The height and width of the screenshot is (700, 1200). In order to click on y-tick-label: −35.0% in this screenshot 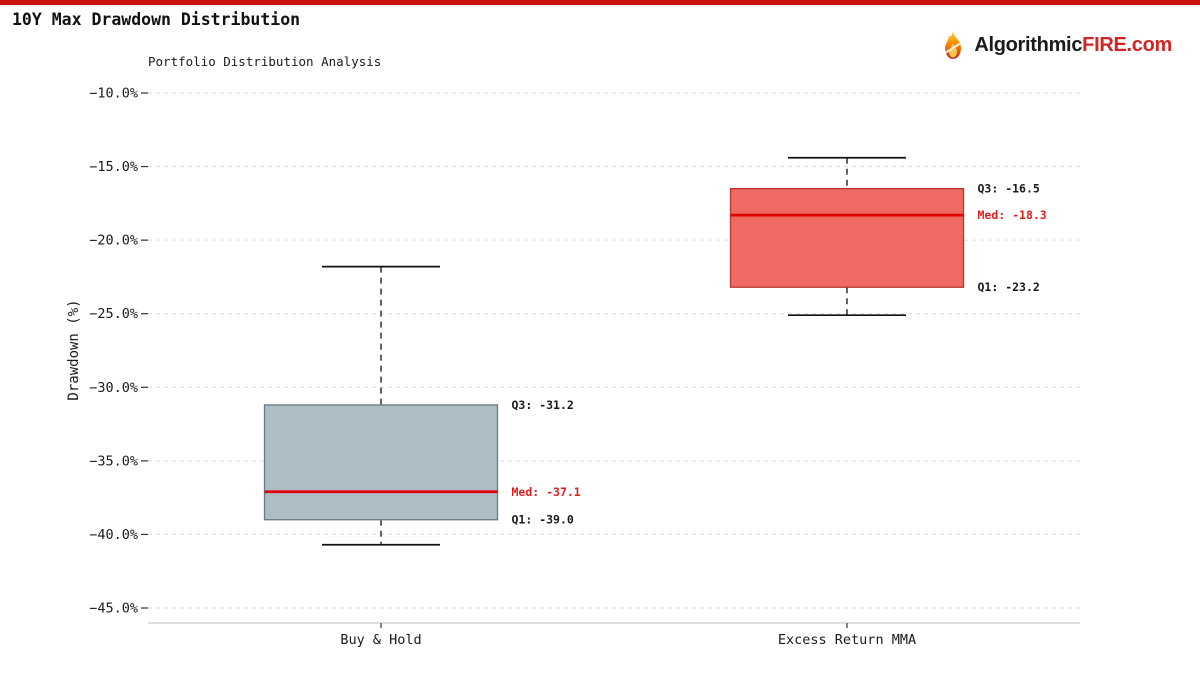, I will do `click(113, 461)`.